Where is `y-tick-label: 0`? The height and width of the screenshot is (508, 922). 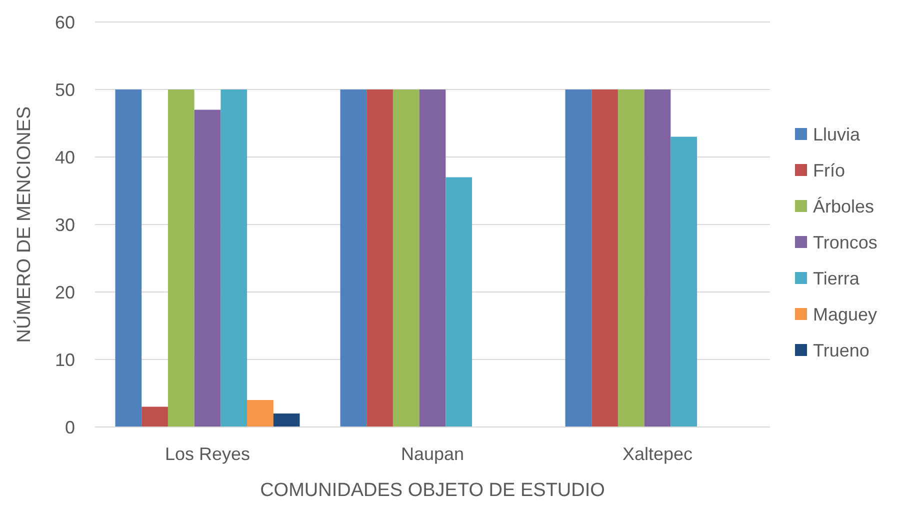
y-tick-label: 0 is located at coordinates (69, 427).